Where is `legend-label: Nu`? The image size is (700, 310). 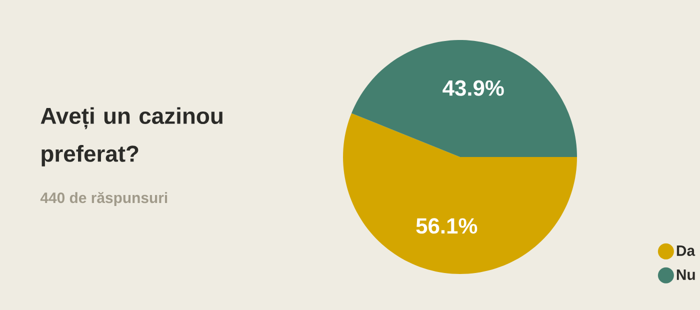
legend-label: Nu is located at coordinates (685, 275).